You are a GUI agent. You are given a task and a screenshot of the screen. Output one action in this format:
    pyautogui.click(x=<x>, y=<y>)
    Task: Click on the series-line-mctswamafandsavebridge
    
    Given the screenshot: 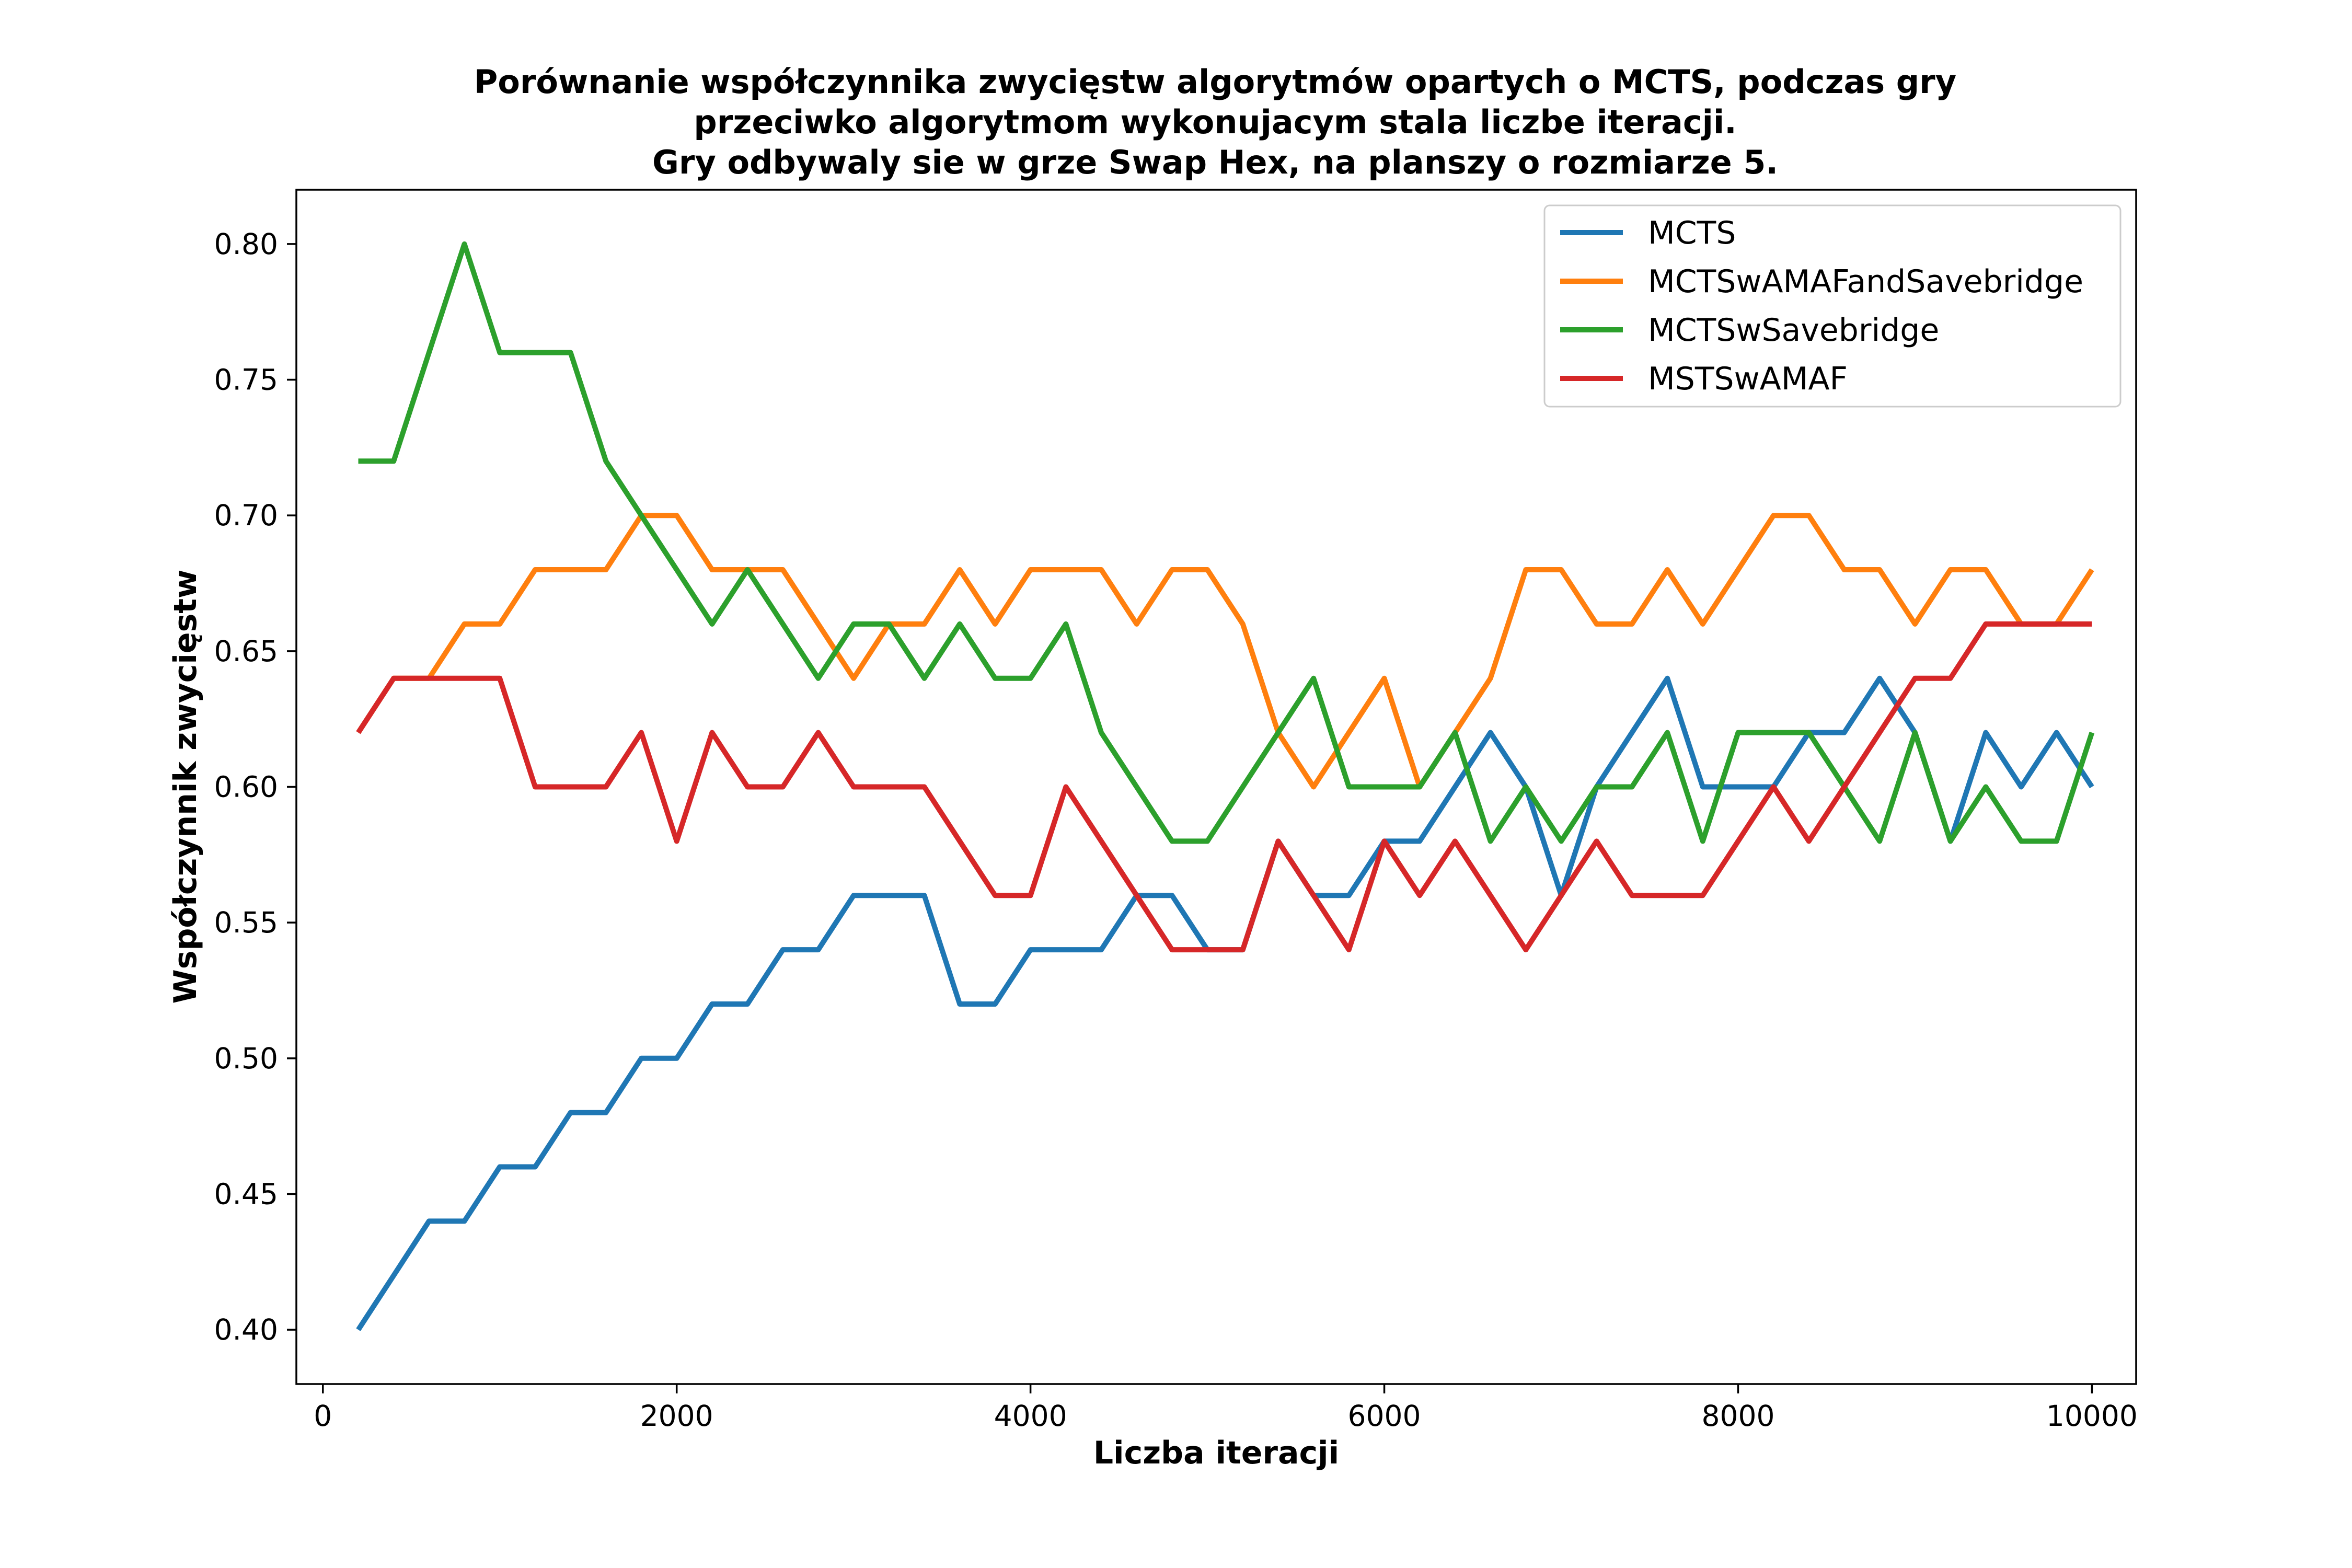 What is the action you would take?
    pyautogui.click(x=1225, y=651)
    